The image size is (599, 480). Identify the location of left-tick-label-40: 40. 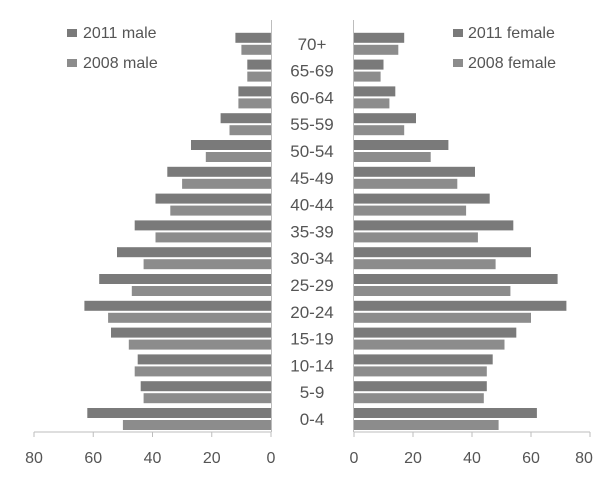
(153, 458).